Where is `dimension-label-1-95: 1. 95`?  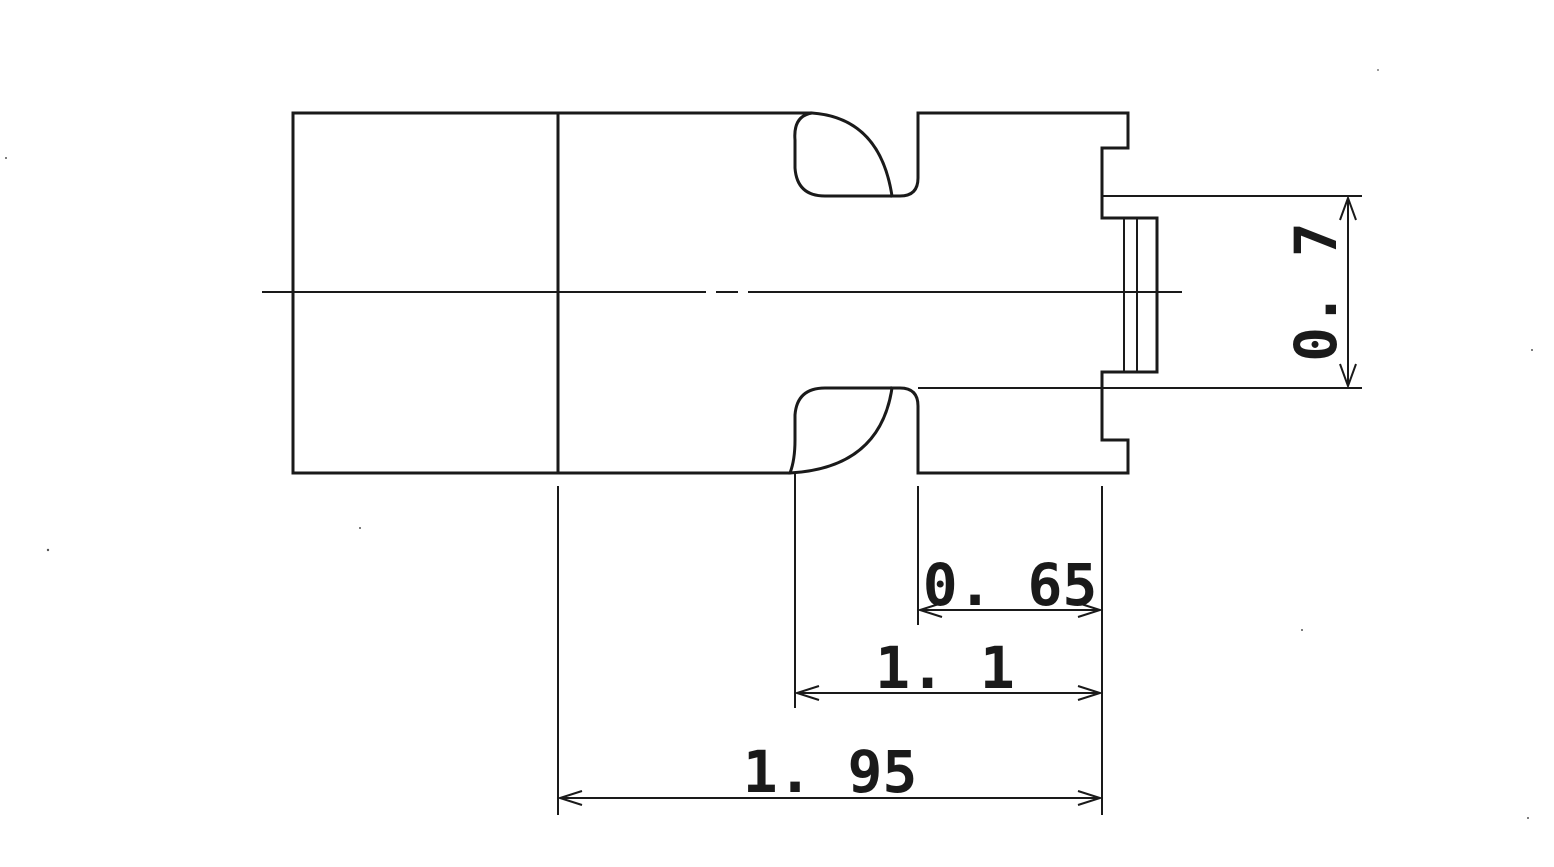
dimension-label-1-95: 1. 95 is located at coordinates (830, 772).